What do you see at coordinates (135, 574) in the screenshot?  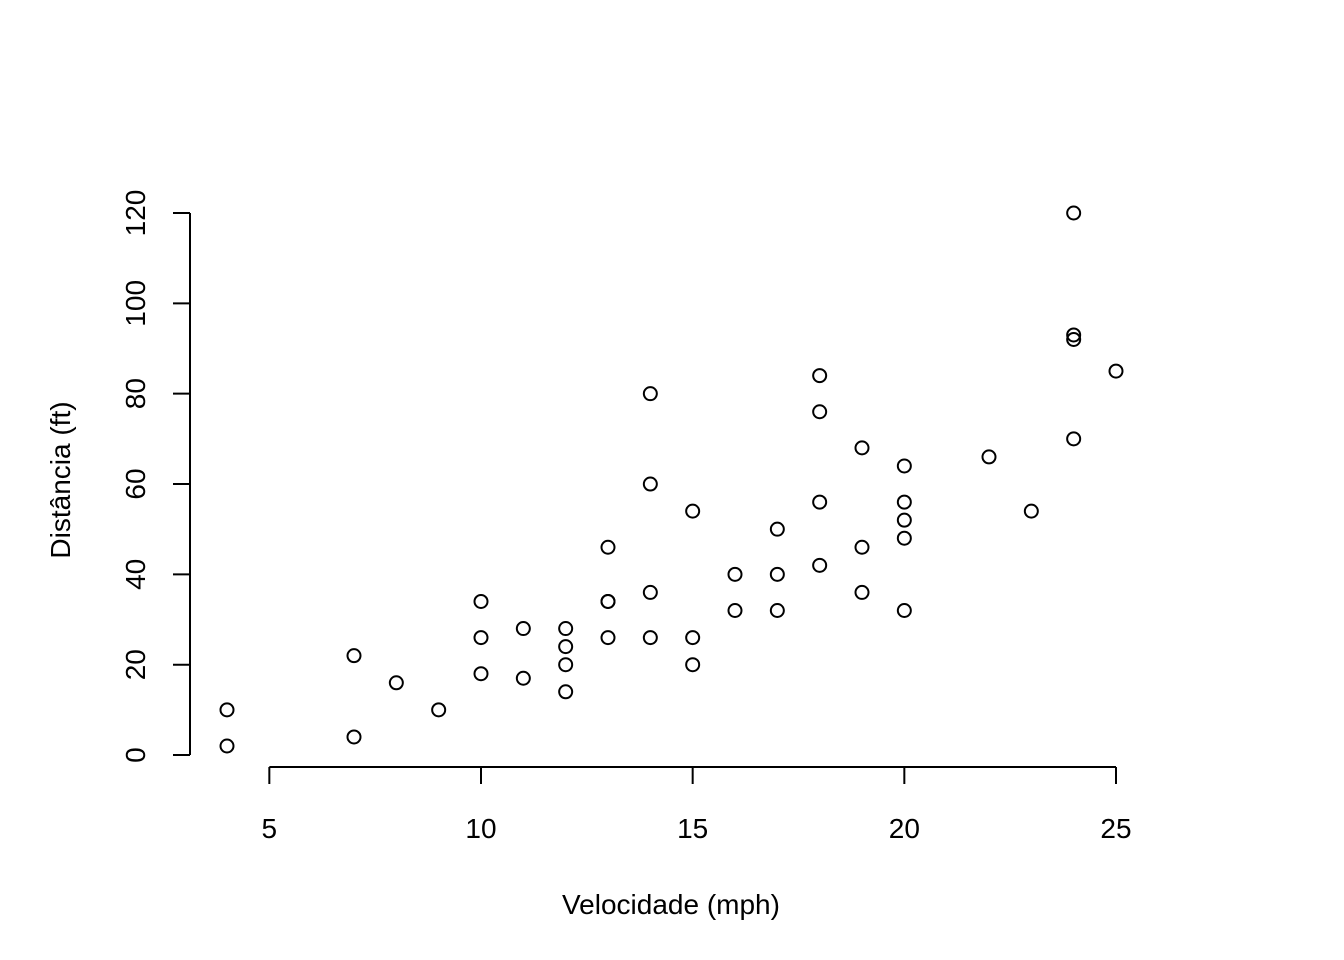 I see `y-tick-label: 40` at bounding box center [135, 574].